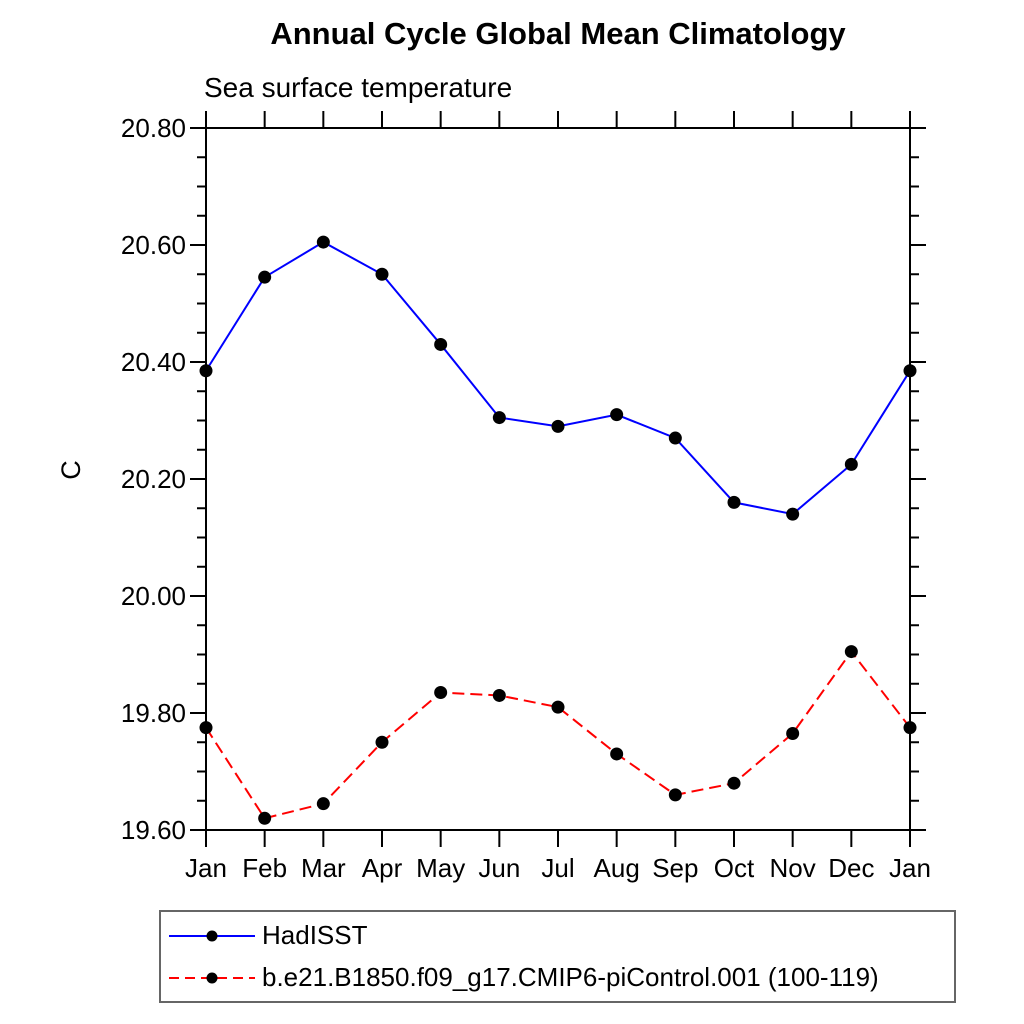 This screenshot has width=1024, height=1024. Describe the element at coordinates (675, 868) in the screenshot. I see `x-tick-label: Sep` at that location.